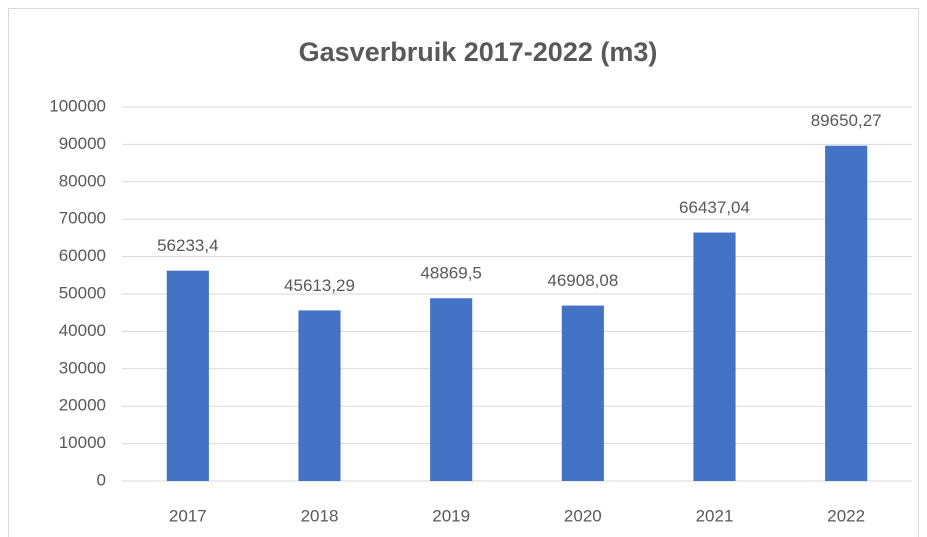 The width and height of the screenshot is (927, 537). Describe the element at coordinates (82, 143) in the screenshot. I see `y-tick-label: 90000` at that location.